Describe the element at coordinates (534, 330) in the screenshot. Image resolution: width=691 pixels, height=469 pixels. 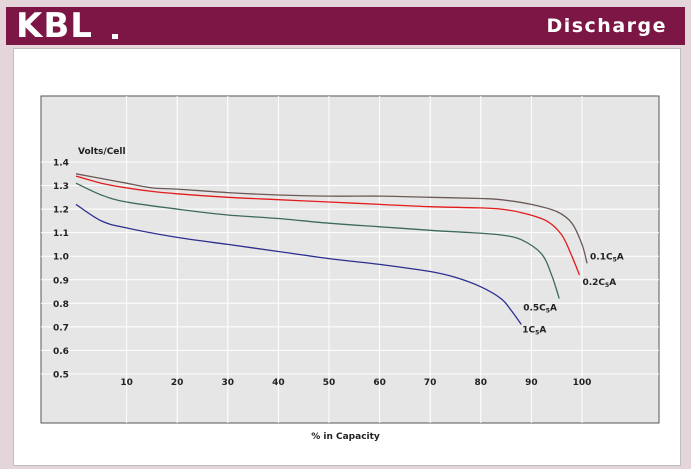
I see `series-label-1C5A: 1C5A` at that location.